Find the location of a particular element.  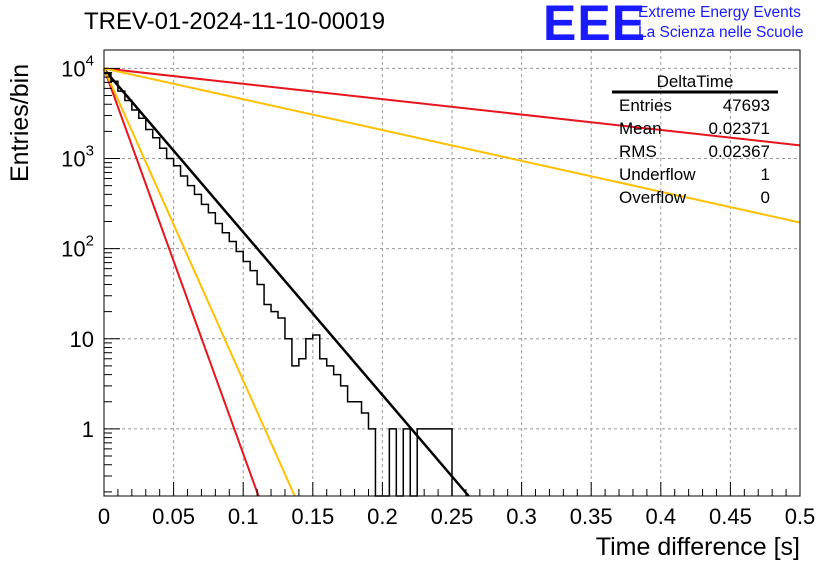

x-tick-label: 0.5 is located at coordinates (800, 516).